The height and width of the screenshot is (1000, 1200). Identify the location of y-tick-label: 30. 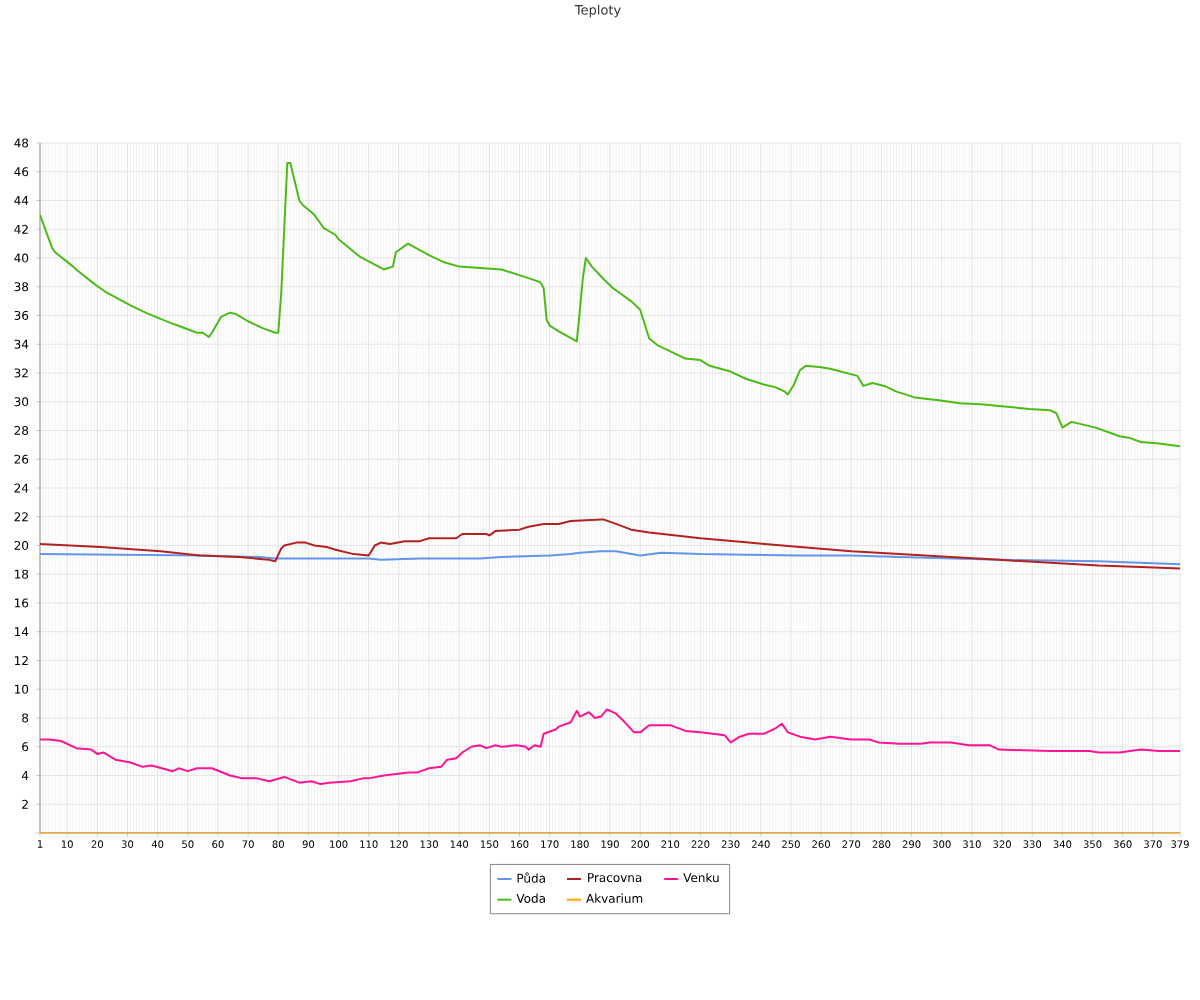
(21, 402).